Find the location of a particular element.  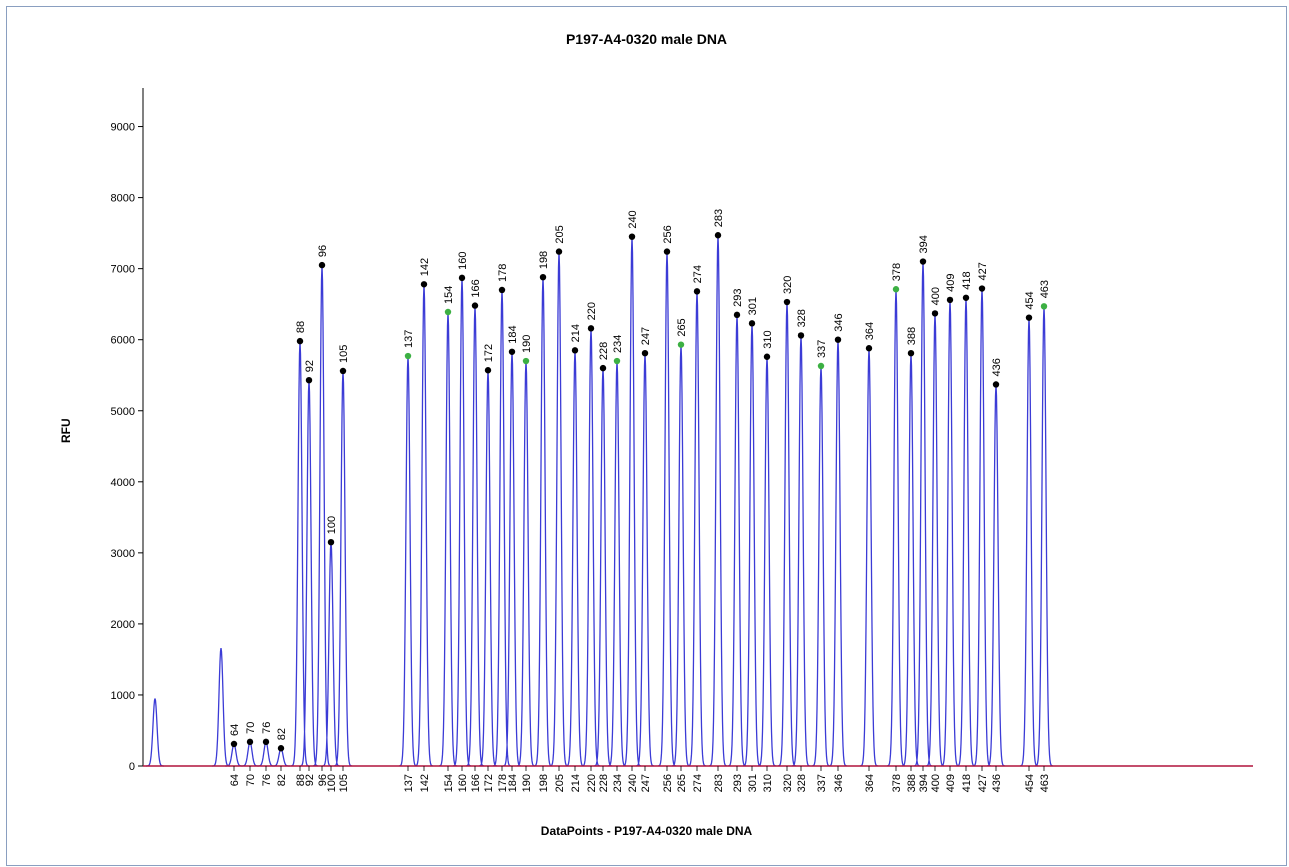

y-tick-label: 8000 is located at coordinates (123, 199).